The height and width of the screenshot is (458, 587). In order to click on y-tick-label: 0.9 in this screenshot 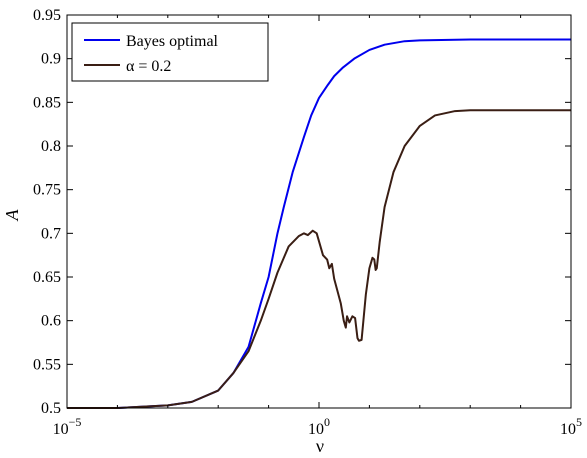, I will do `click(51, 59)`.